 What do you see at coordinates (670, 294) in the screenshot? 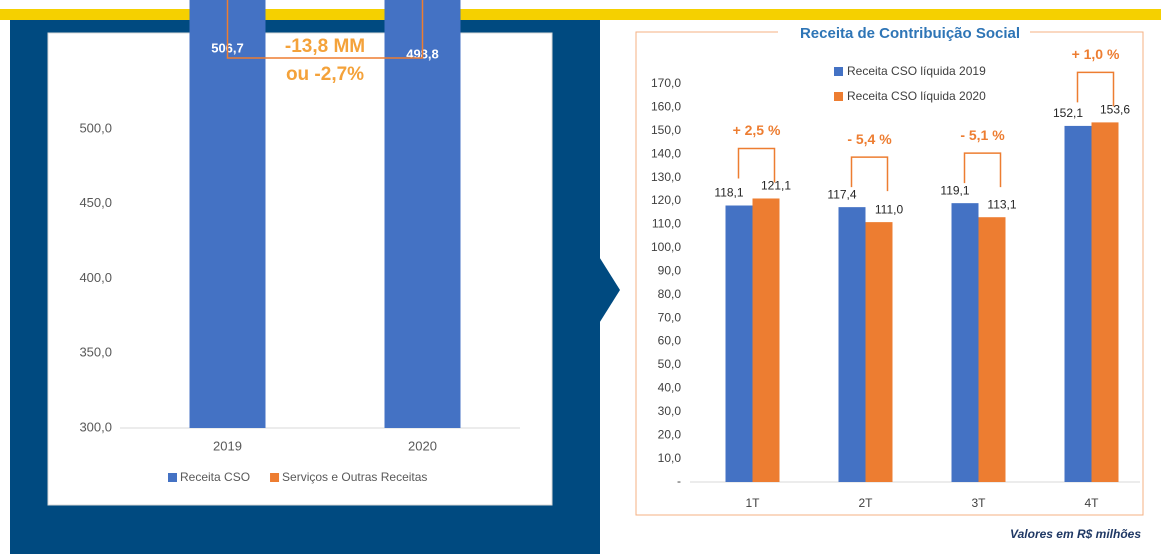
I see `y-tick-label: 80,0` at bounding box center [670, 294].